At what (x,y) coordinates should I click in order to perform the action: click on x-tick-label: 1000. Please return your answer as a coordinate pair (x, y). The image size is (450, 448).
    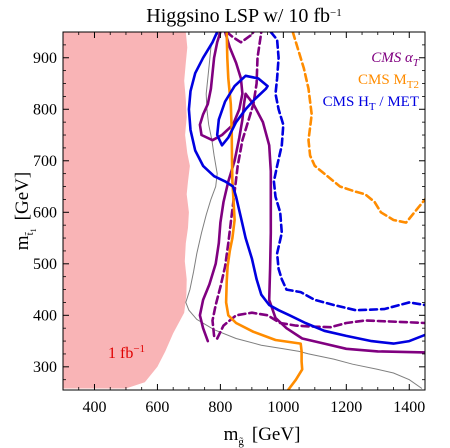
    Looking at the image, I should click on (283, 407).